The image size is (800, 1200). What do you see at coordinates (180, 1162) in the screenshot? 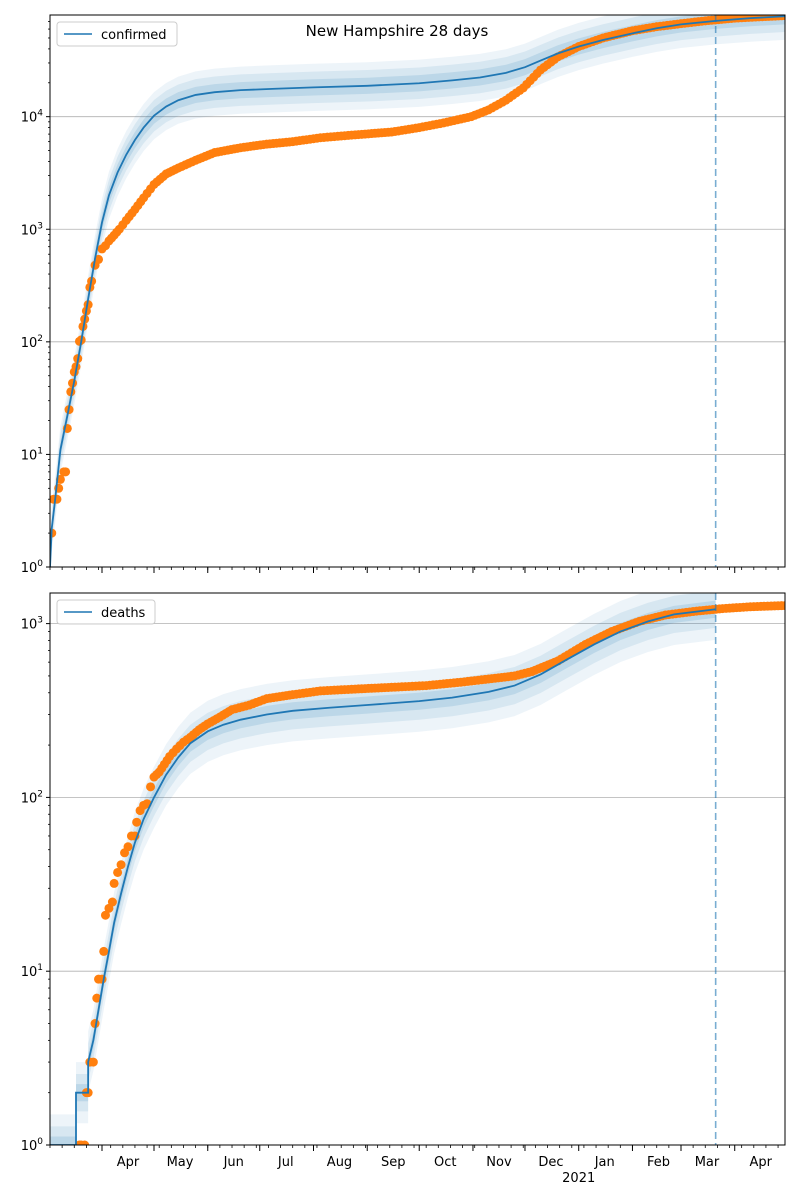
I see `x-tick-label: May` at bounding box center [180, 1162].